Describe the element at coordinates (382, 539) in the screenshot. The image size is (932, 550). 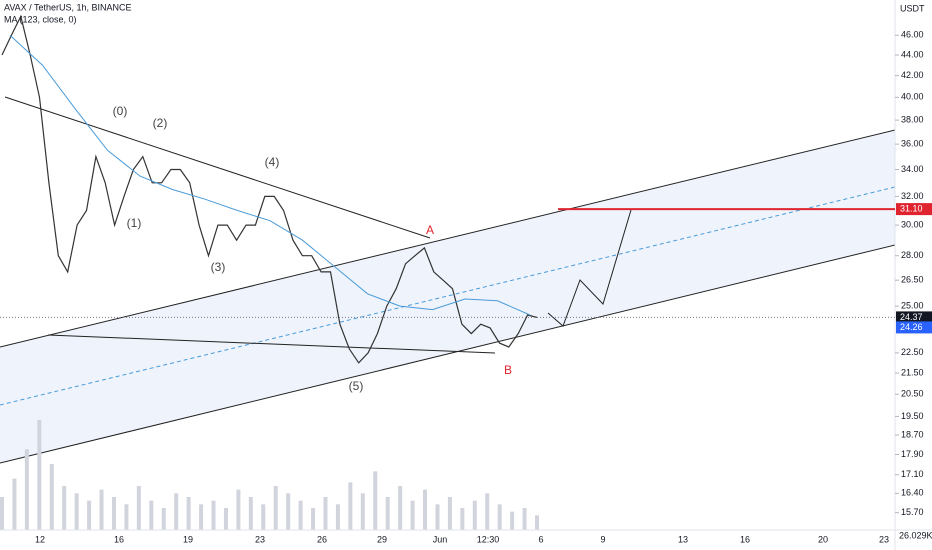
I see `x-tick-label: 29` at that location.